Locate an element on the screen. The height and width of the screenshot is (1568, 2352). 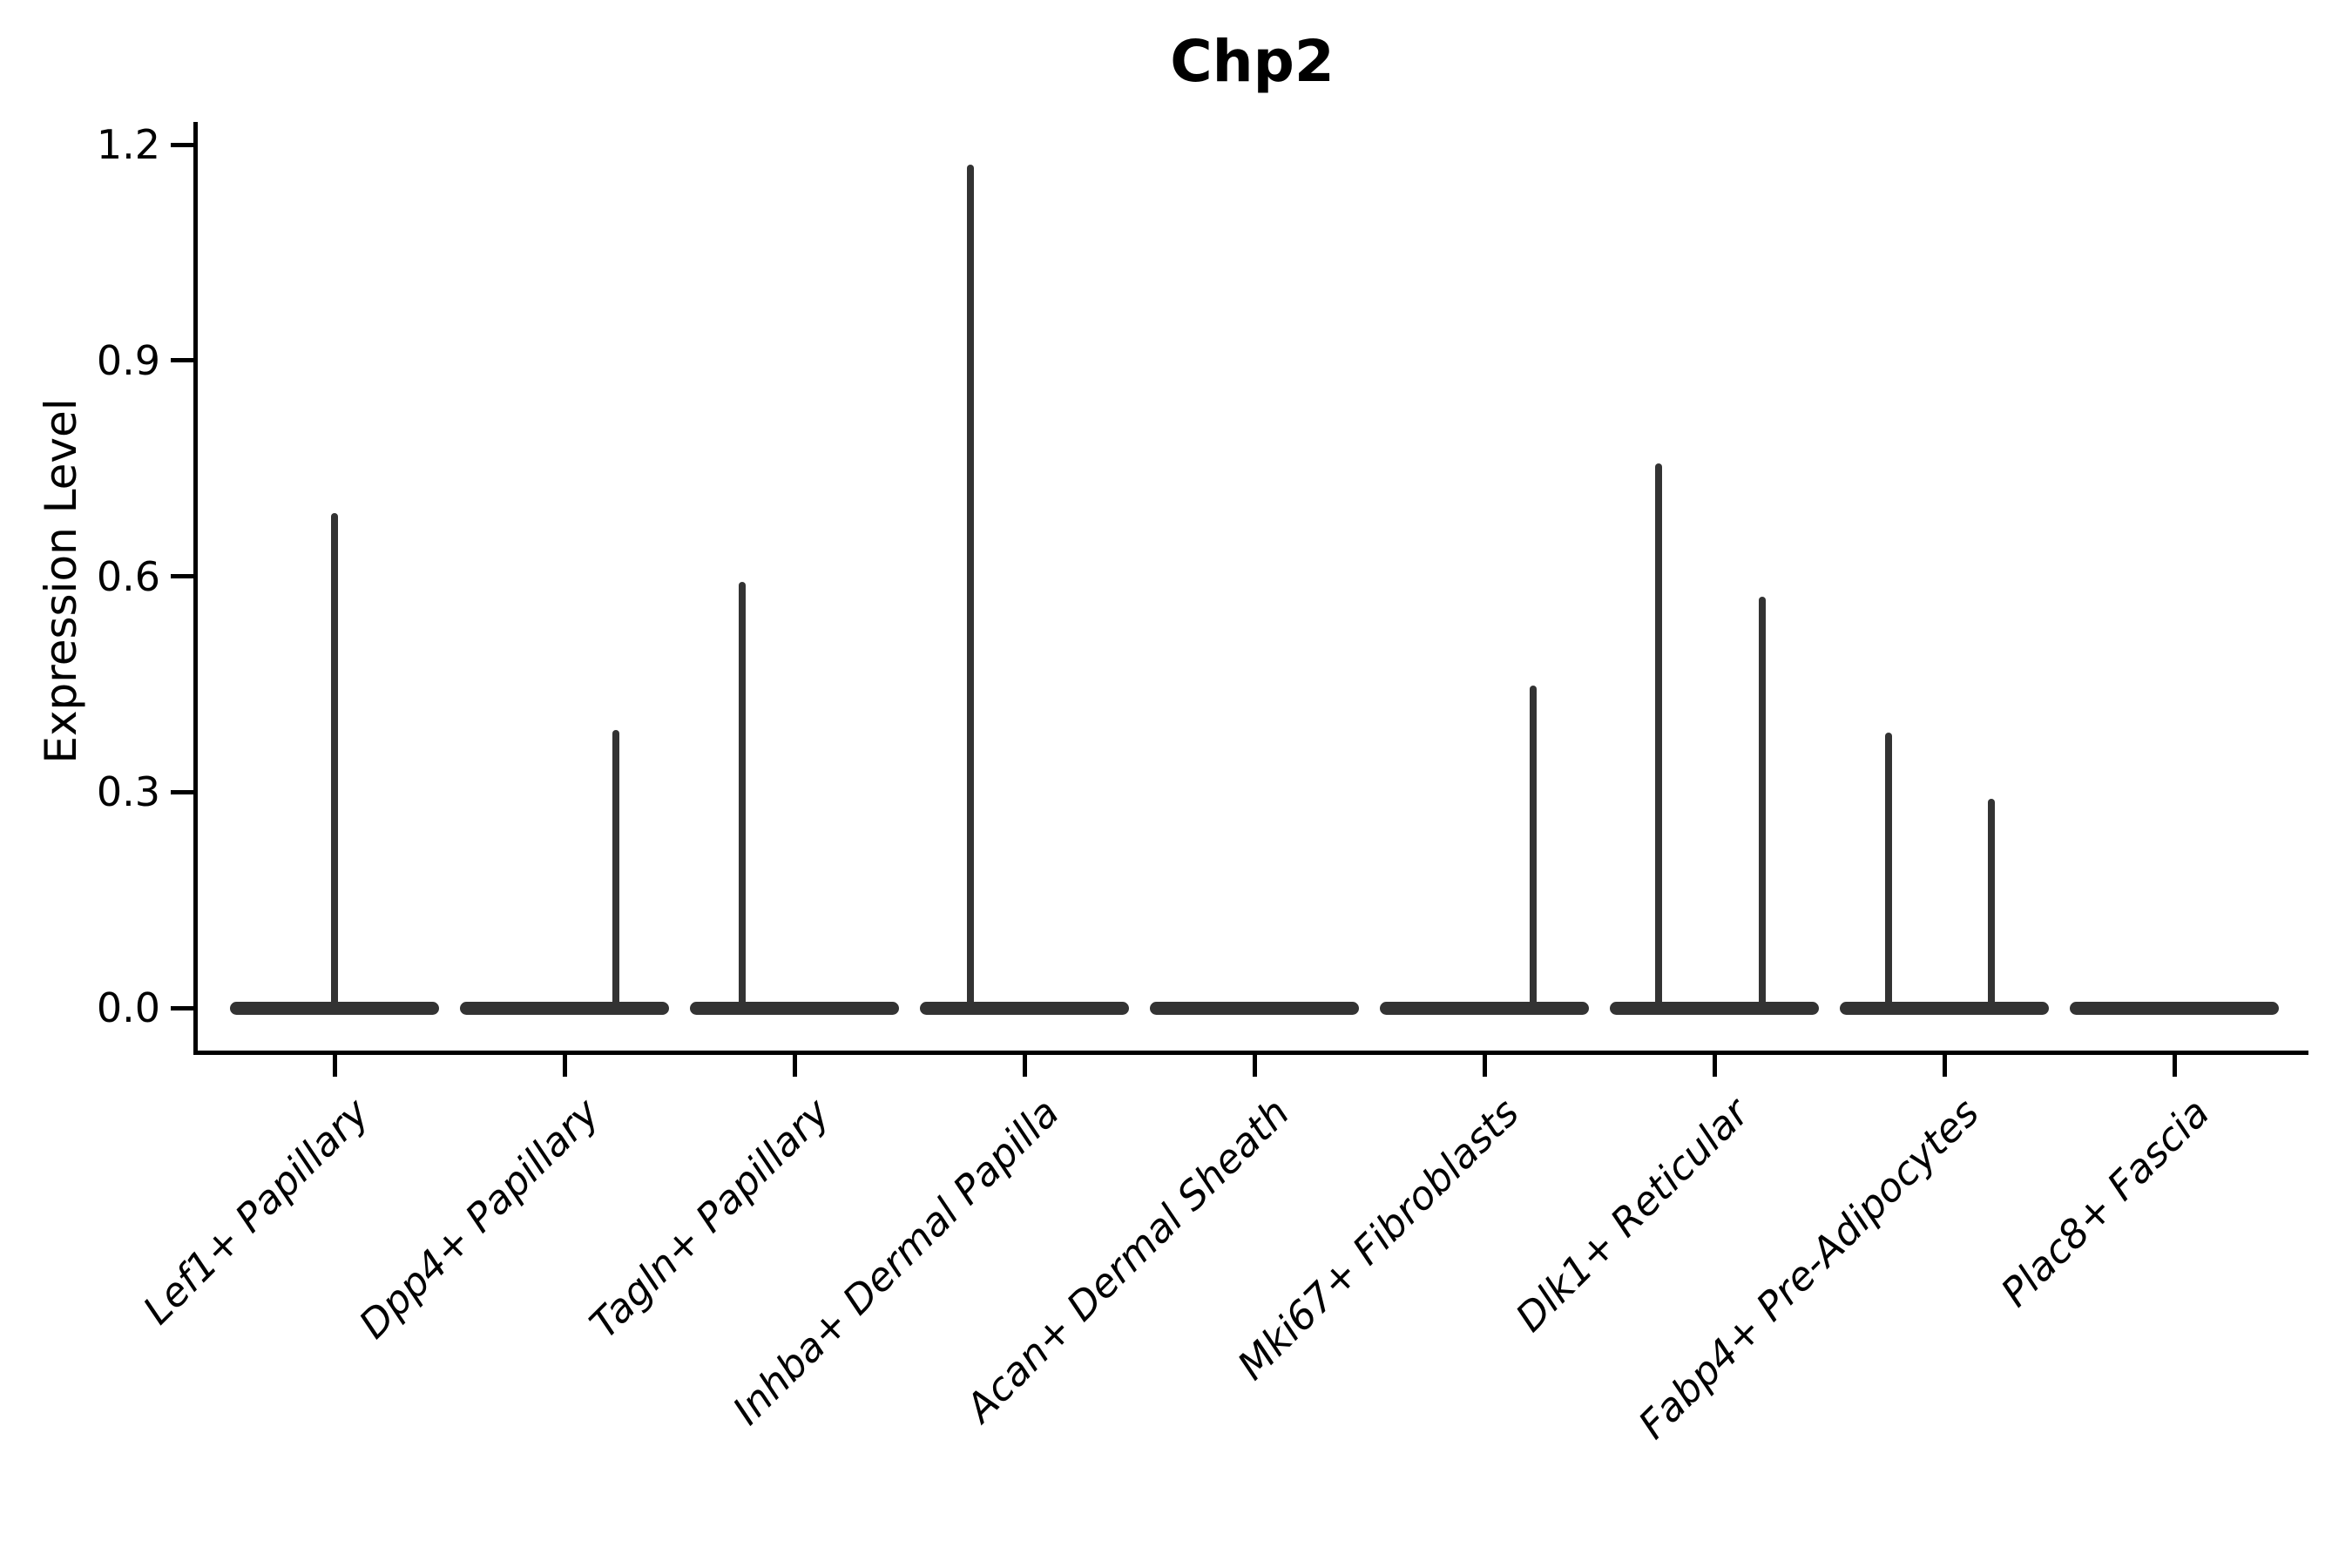
x-tick-label: Lef1+ Papillary is located at coordinates (256, 1211).